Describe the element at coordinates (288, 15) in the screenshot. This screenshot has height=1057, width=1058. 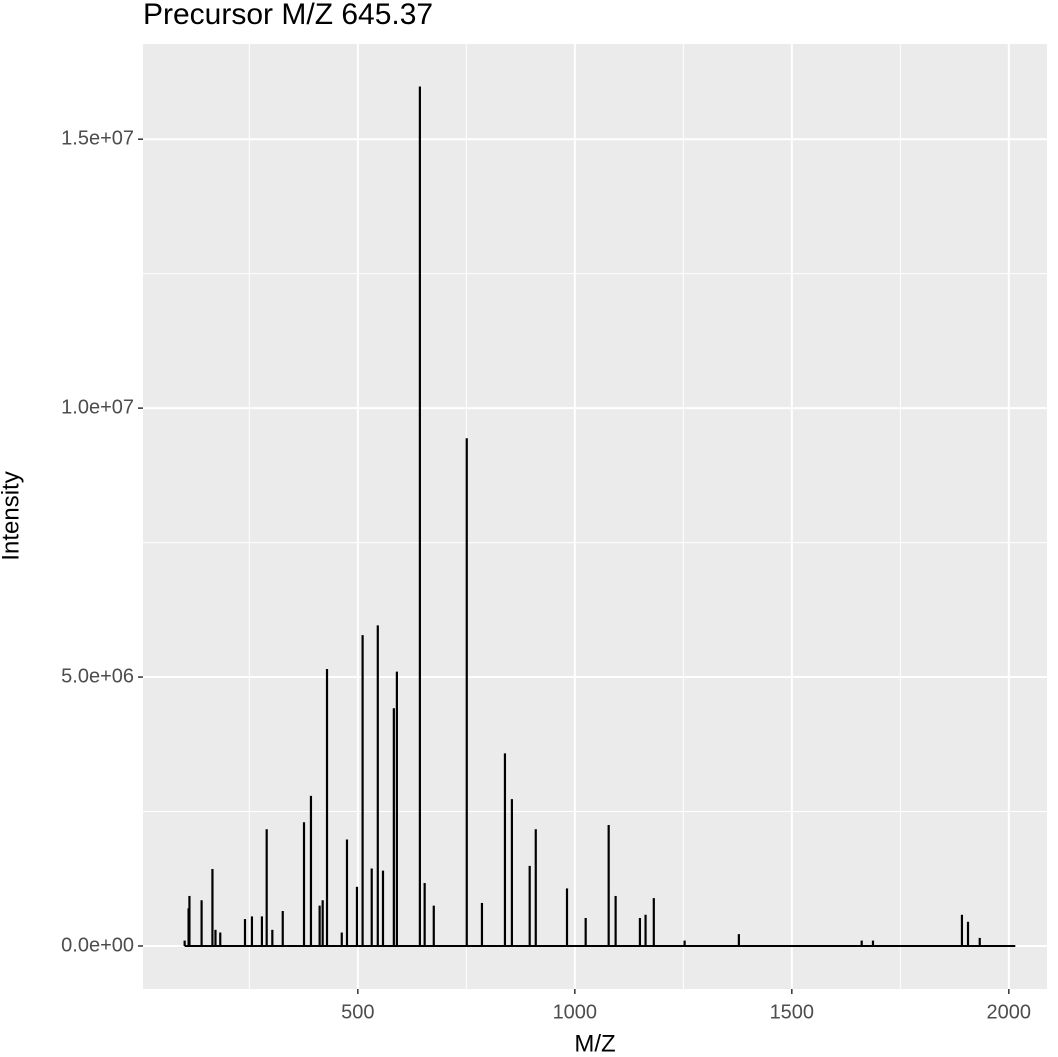
I see `chart-title: Precursor M/Z 645.37` at that location.